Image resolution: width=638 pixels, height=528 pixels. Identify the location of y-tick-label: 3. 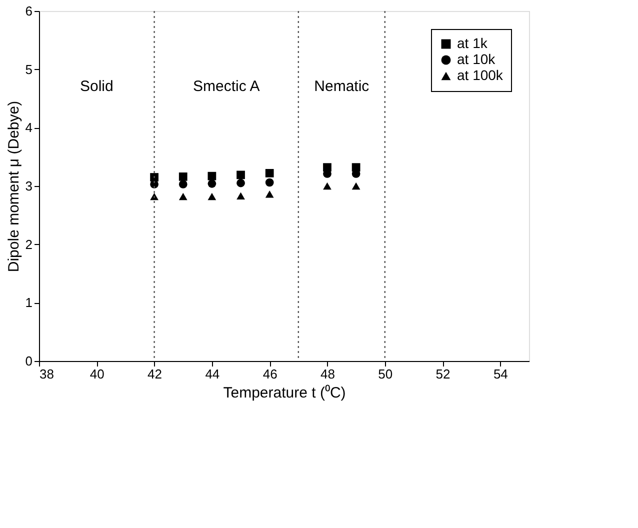
(28, 186).